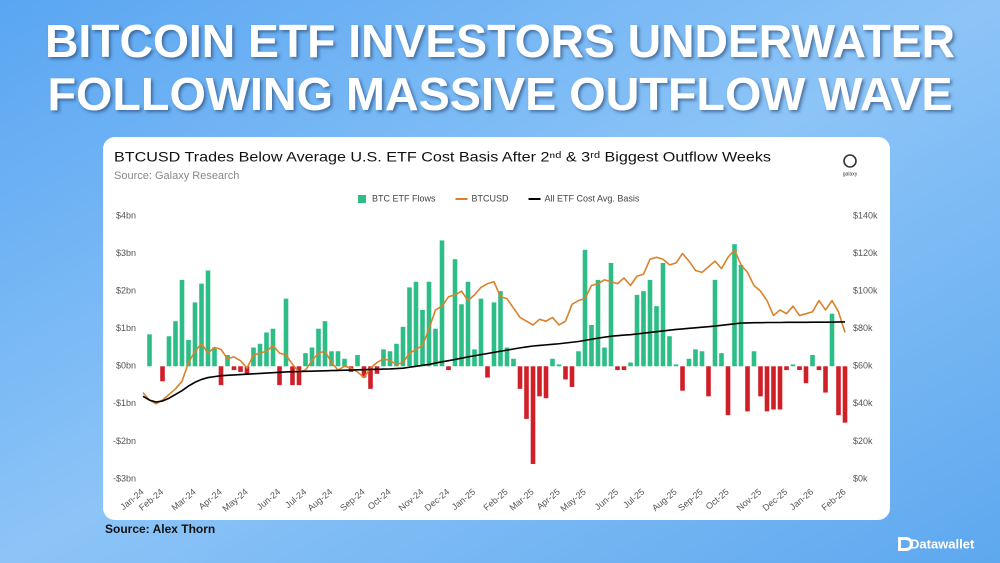  Describe the element at coordinates (362, 199) in the screenshot. I see `legend-swatch` at that location.